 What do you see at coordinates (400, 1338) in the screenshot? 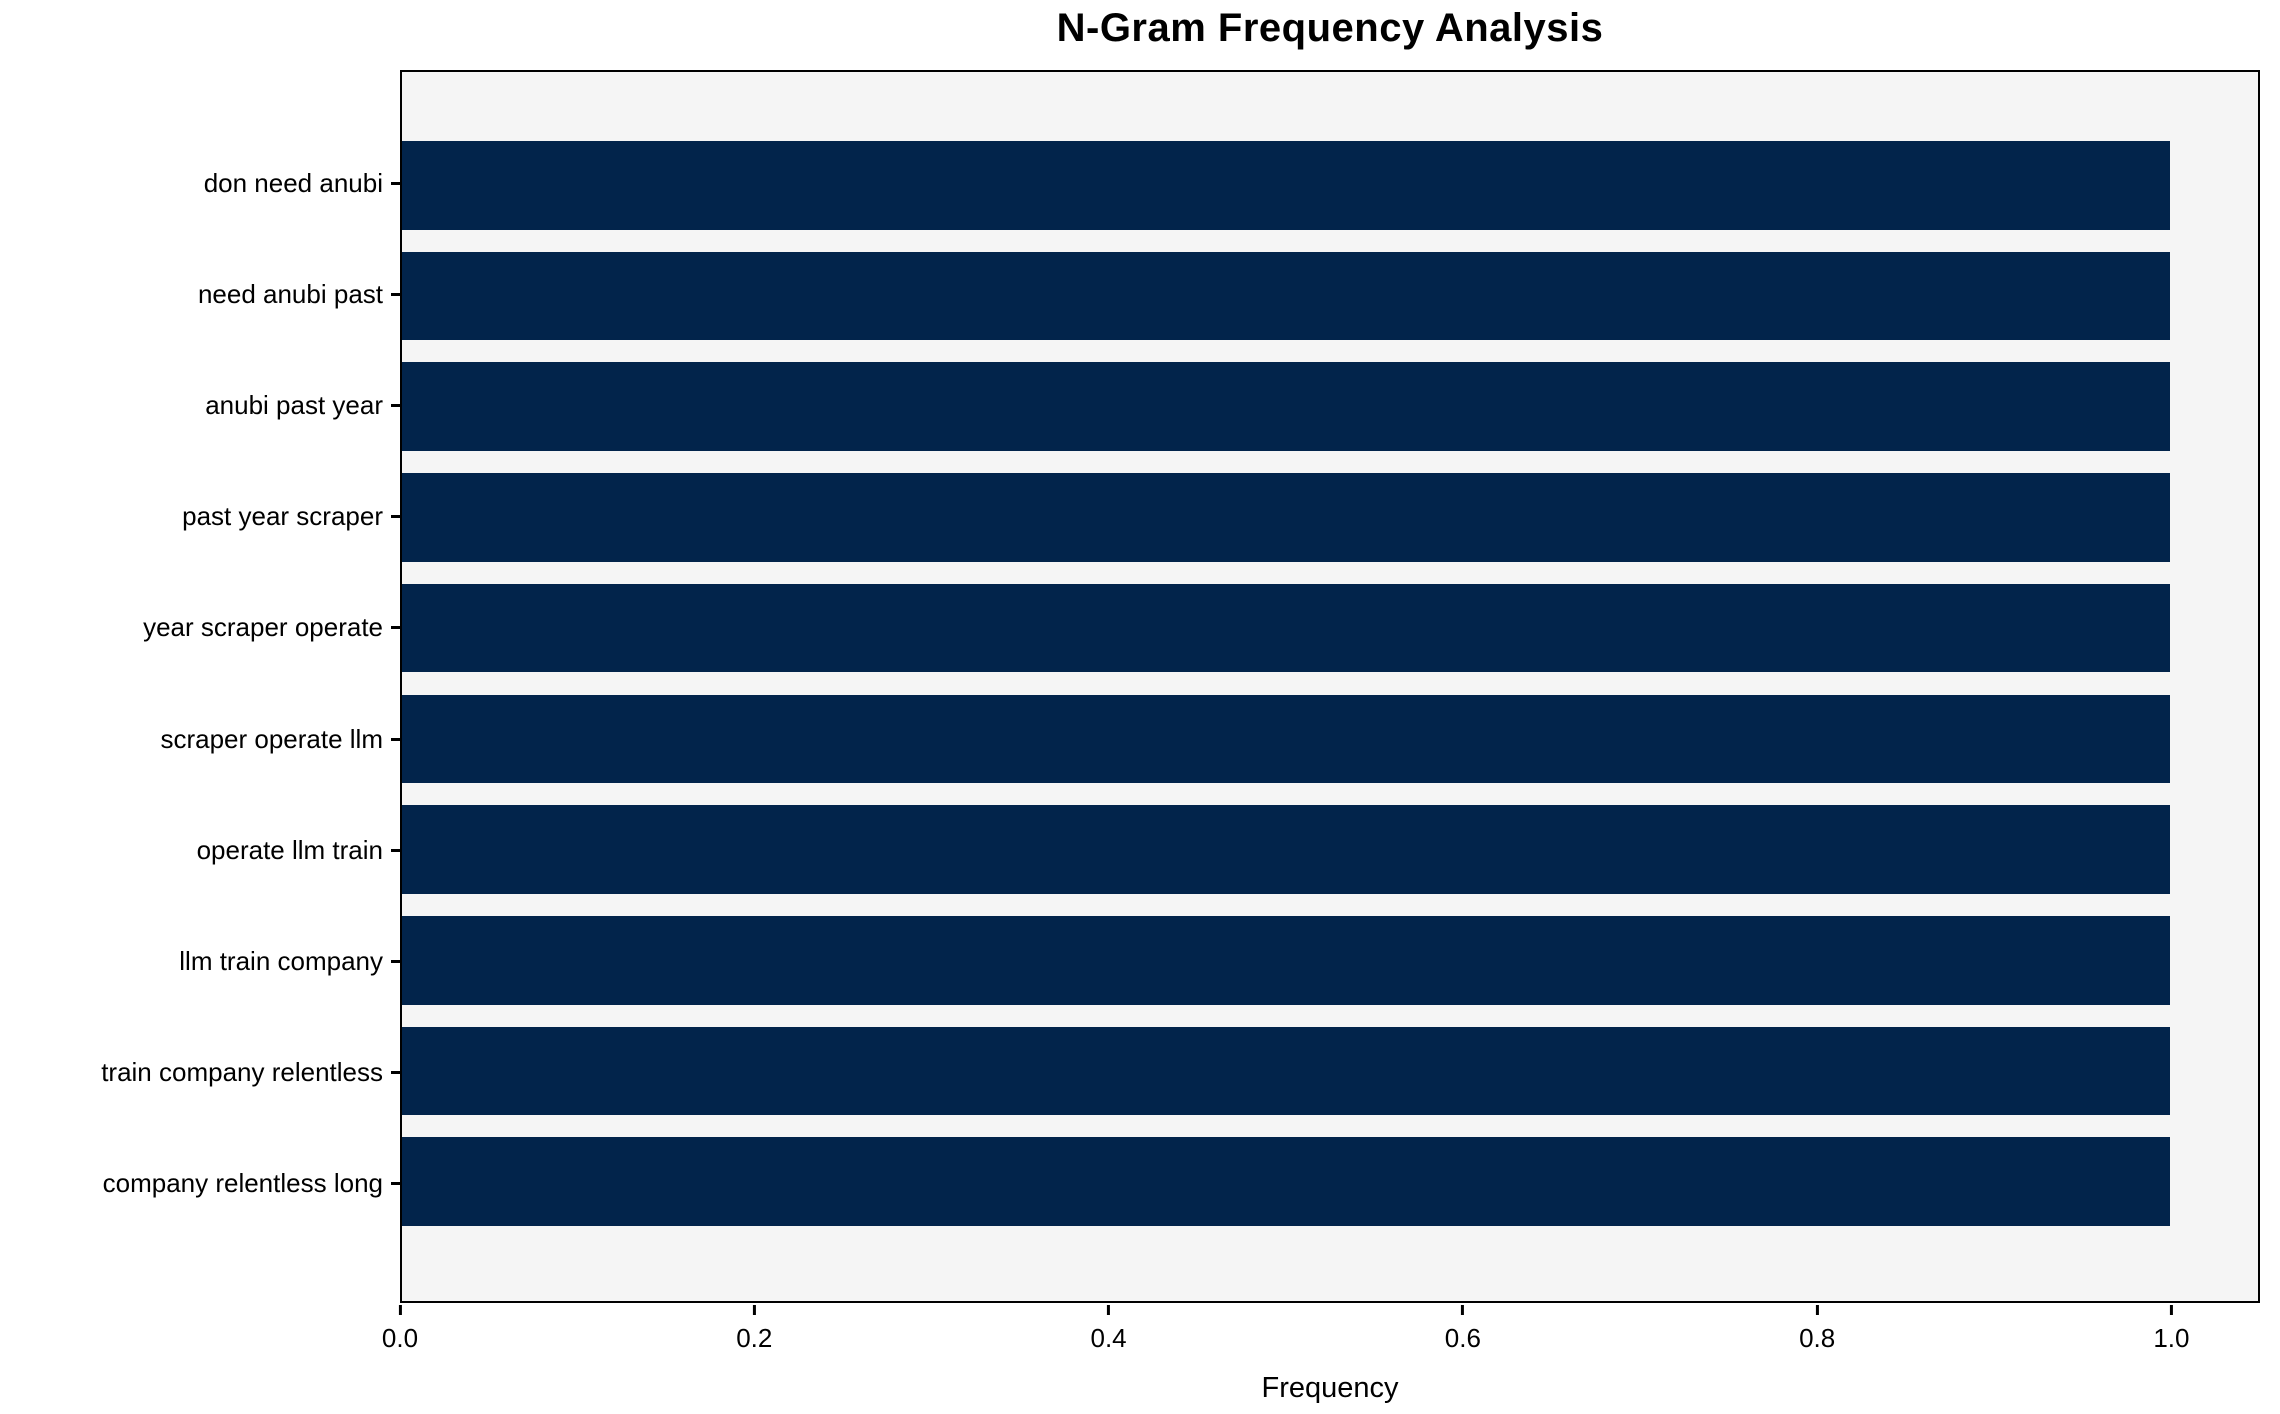
I see `x-tick-label: 0.0` at bounding box center [400, 1338].